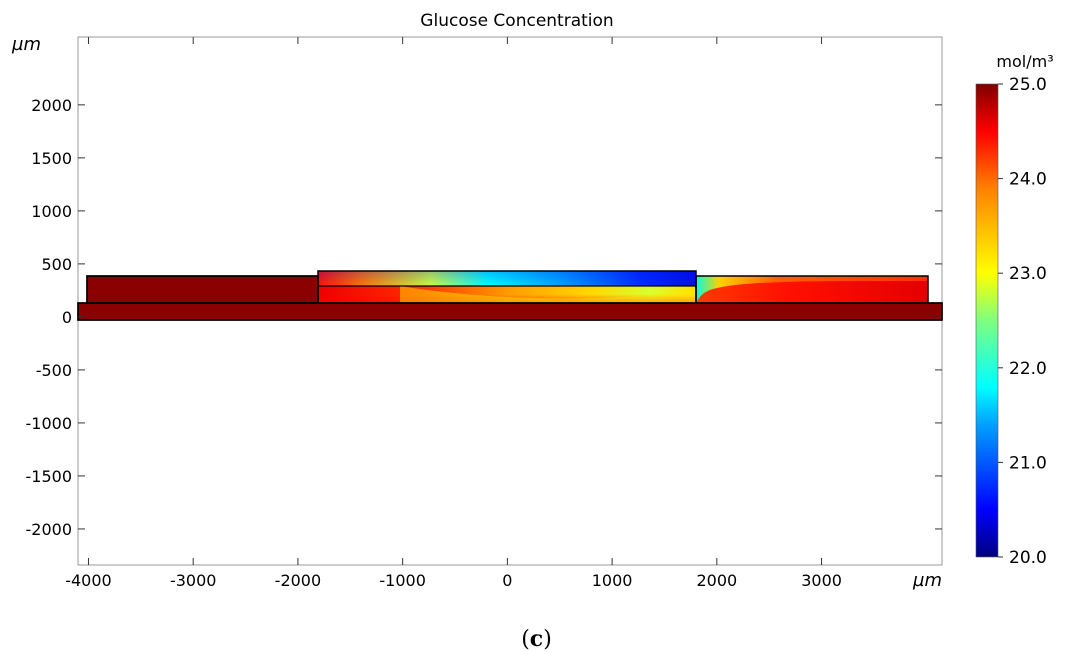  I want to click on y-tick-label: 500, so click(56, 264).